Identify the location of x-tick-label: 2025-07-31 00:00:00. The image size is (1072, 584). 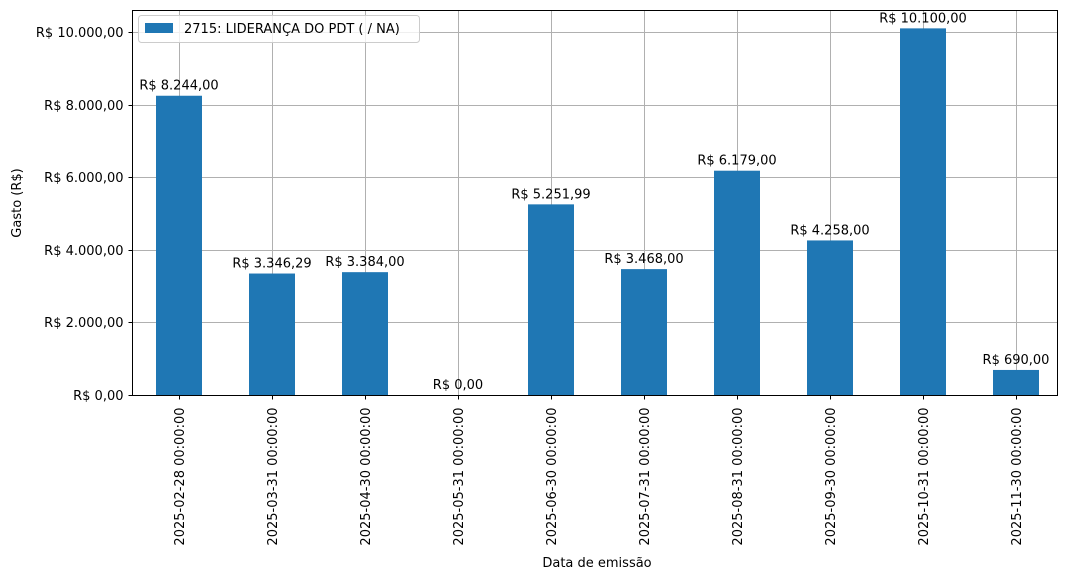
(645, 477).